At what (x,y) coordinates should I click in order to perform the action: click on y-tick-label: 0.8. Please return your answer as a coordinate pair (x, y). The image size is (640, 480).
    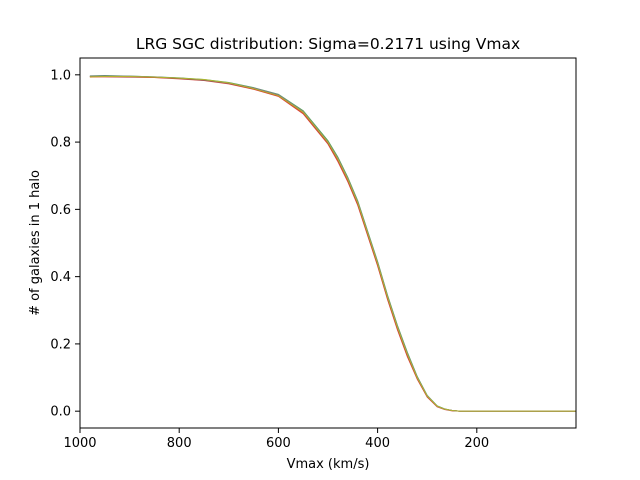
    Looking at the image, I should click on (60, 143).